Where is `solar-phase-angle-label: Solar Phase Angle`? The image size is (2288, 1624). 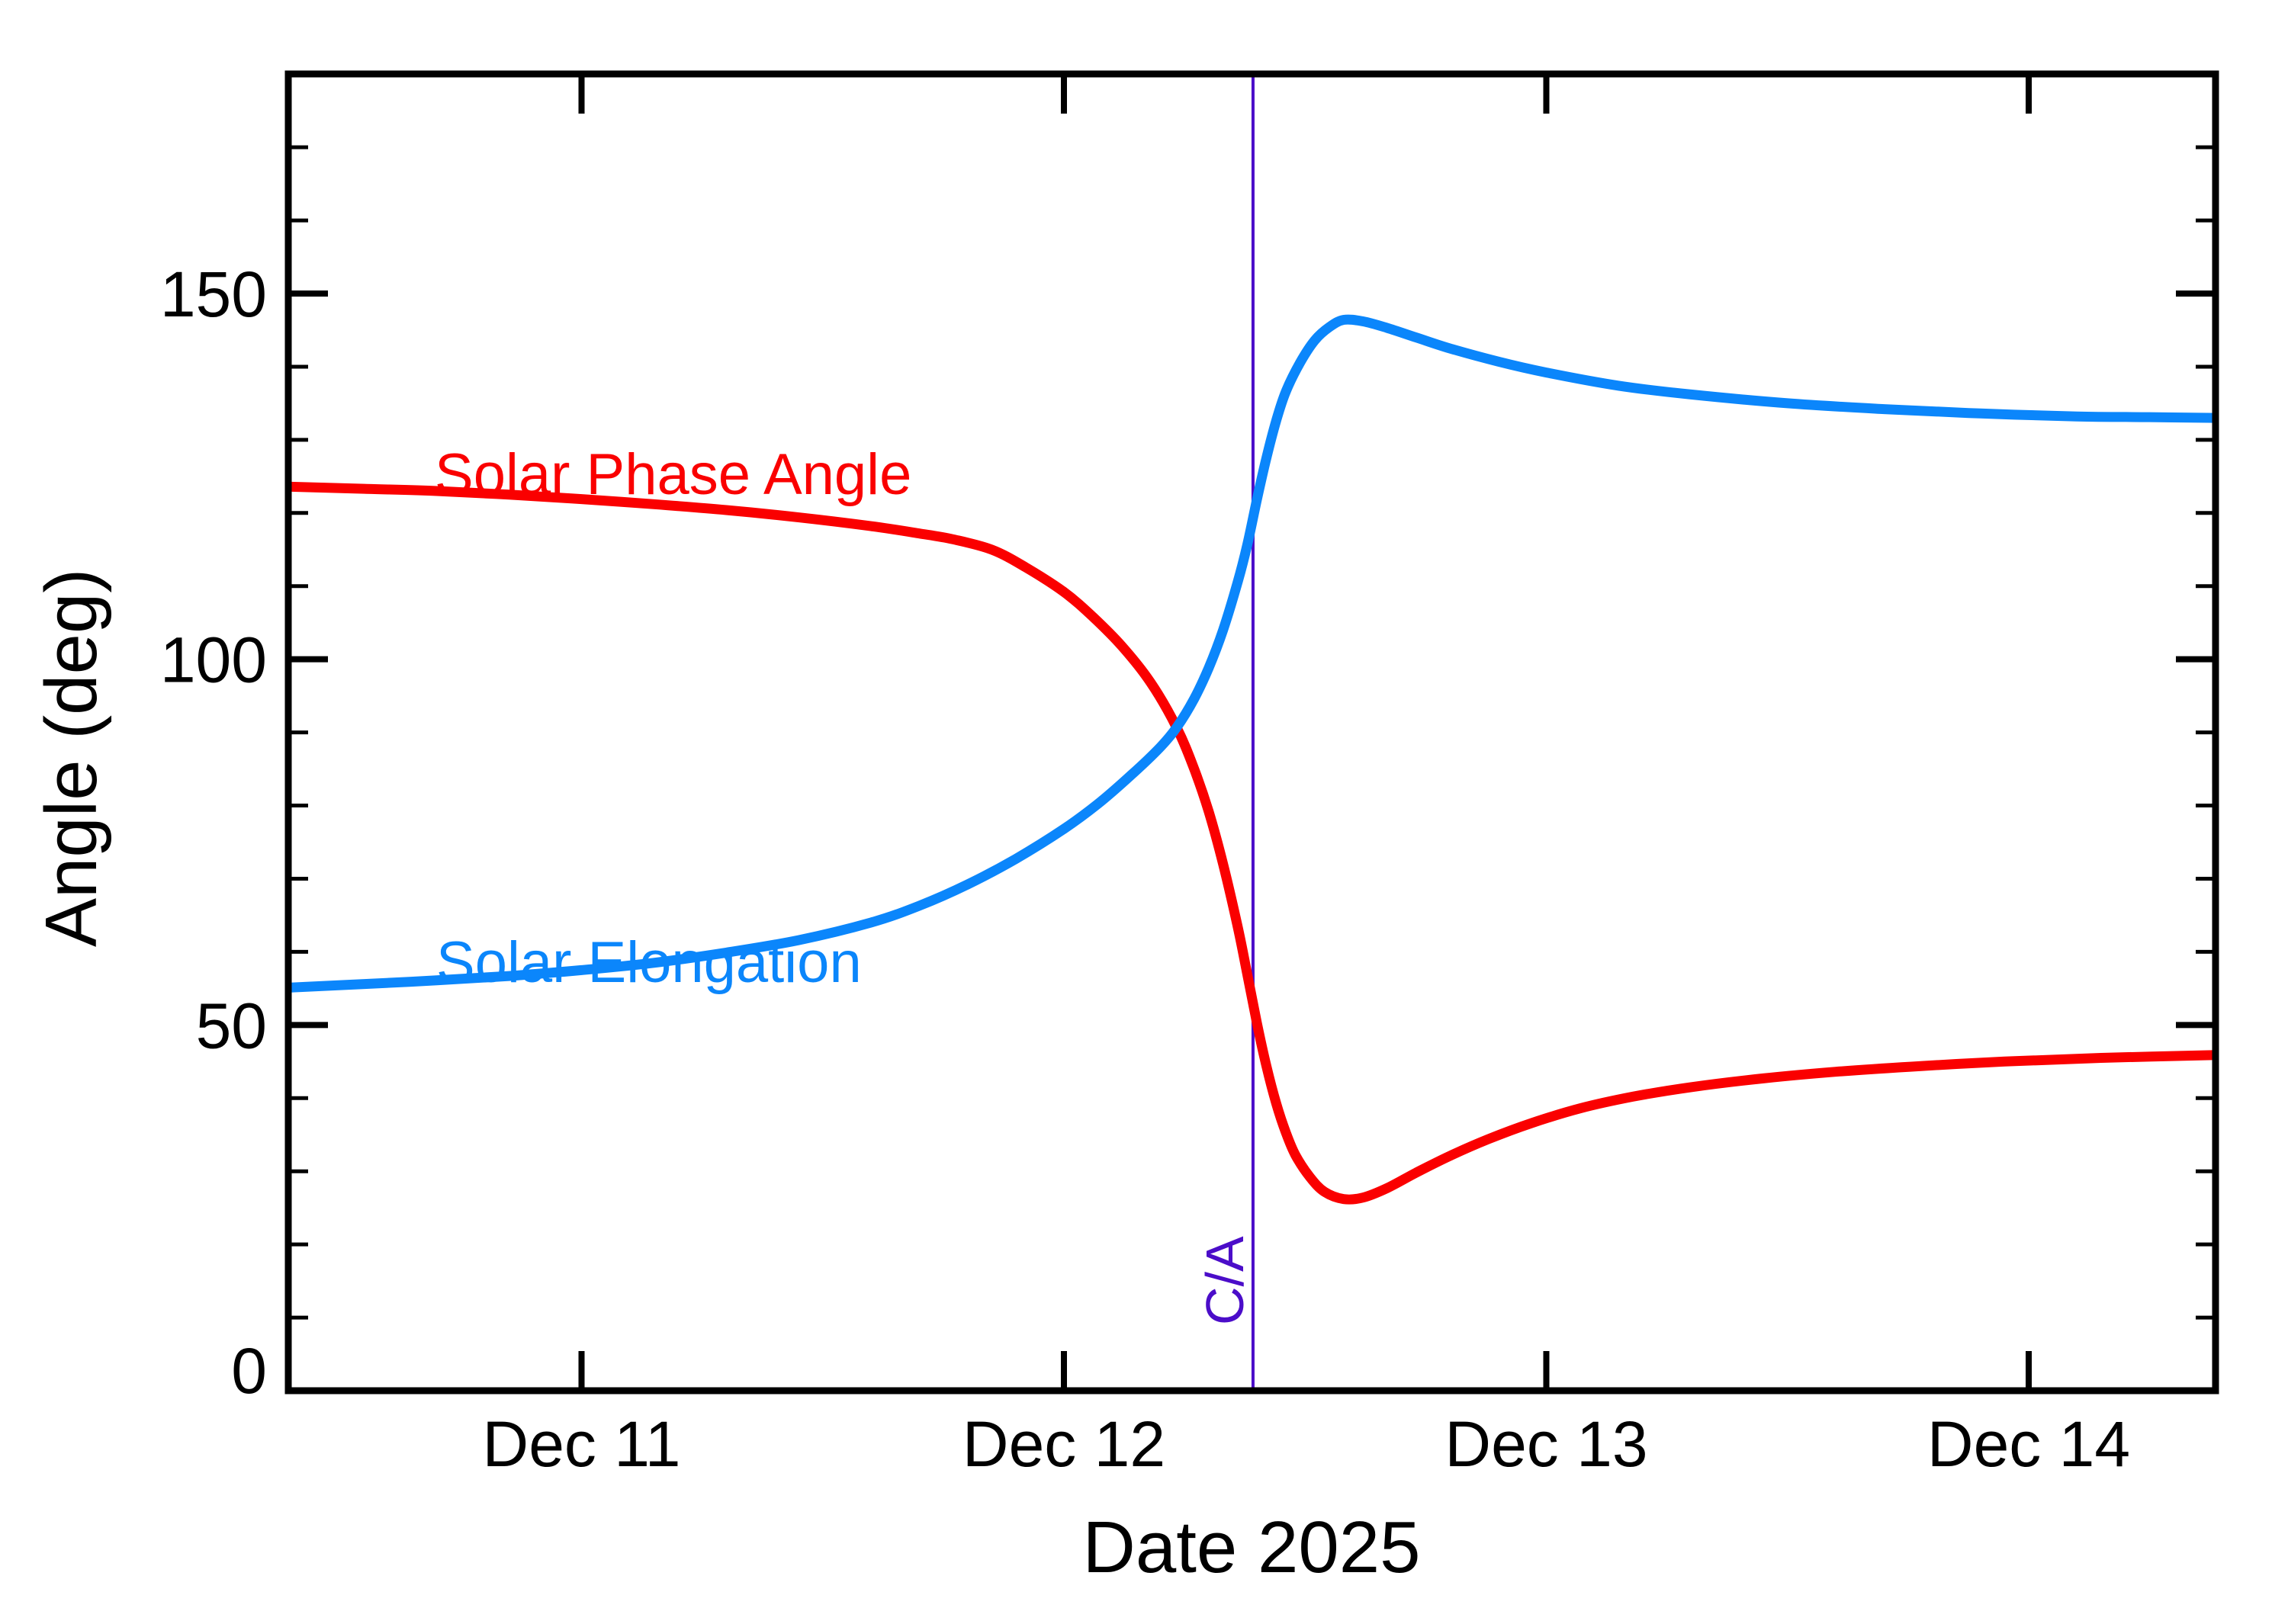
solar-phase-angle-label: Solar Phase Angle is located at coordinates (673, 474).